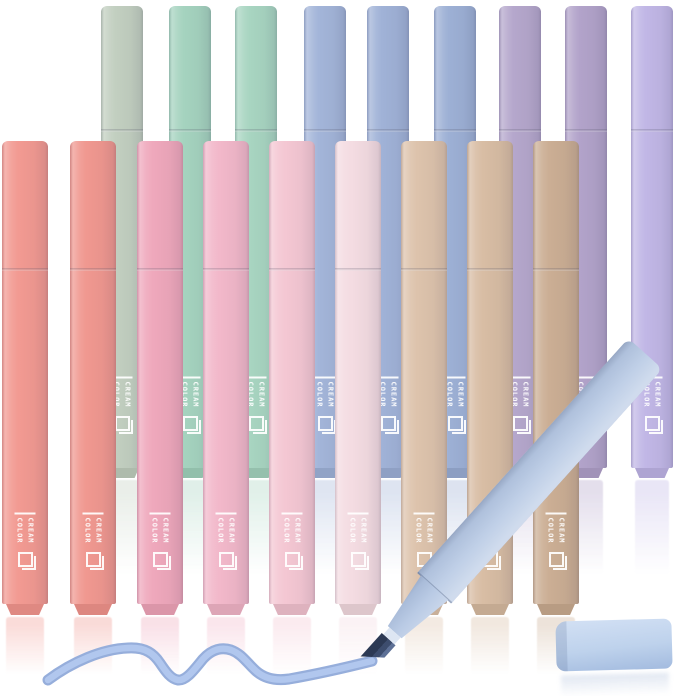  What do you see at coordinates (424, 414) in the screenshot?
I see `highlighter-beige: CREAM COLOR` at bounding box center [424, 414].